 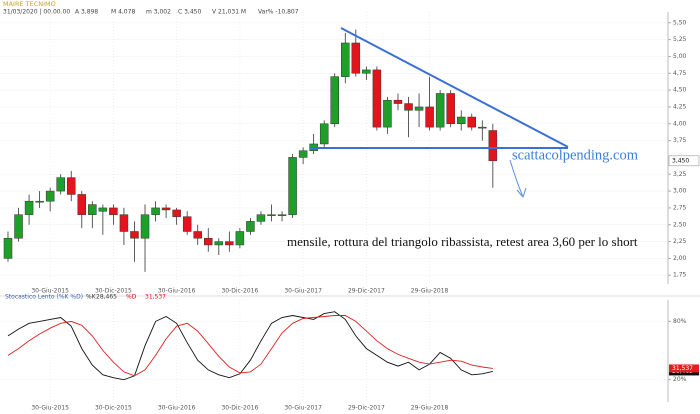 What do you see at coordinates (189, 12) in the screenshot?
I see `header-close: C 3,450` at bounding box center [189, 12].